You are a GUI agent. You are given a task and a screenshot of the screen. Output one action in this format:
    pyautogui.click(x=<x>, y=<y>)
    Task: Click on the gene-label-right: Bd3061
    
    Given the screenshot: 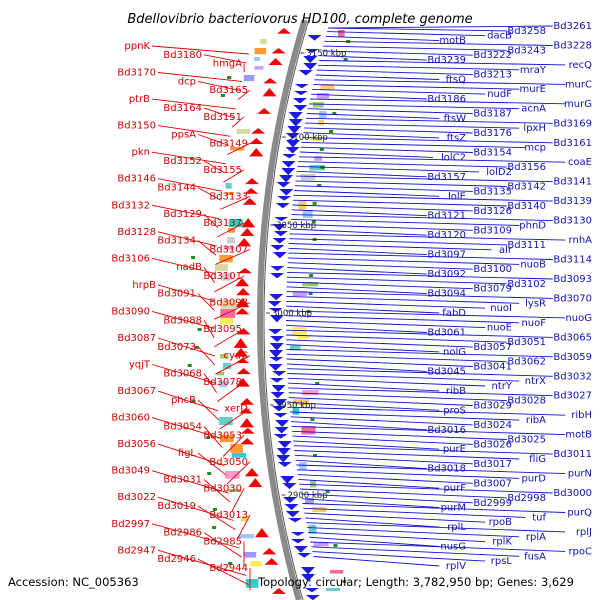 What is the action you would take?
    pyautogui.click(x=446, y=333)
    